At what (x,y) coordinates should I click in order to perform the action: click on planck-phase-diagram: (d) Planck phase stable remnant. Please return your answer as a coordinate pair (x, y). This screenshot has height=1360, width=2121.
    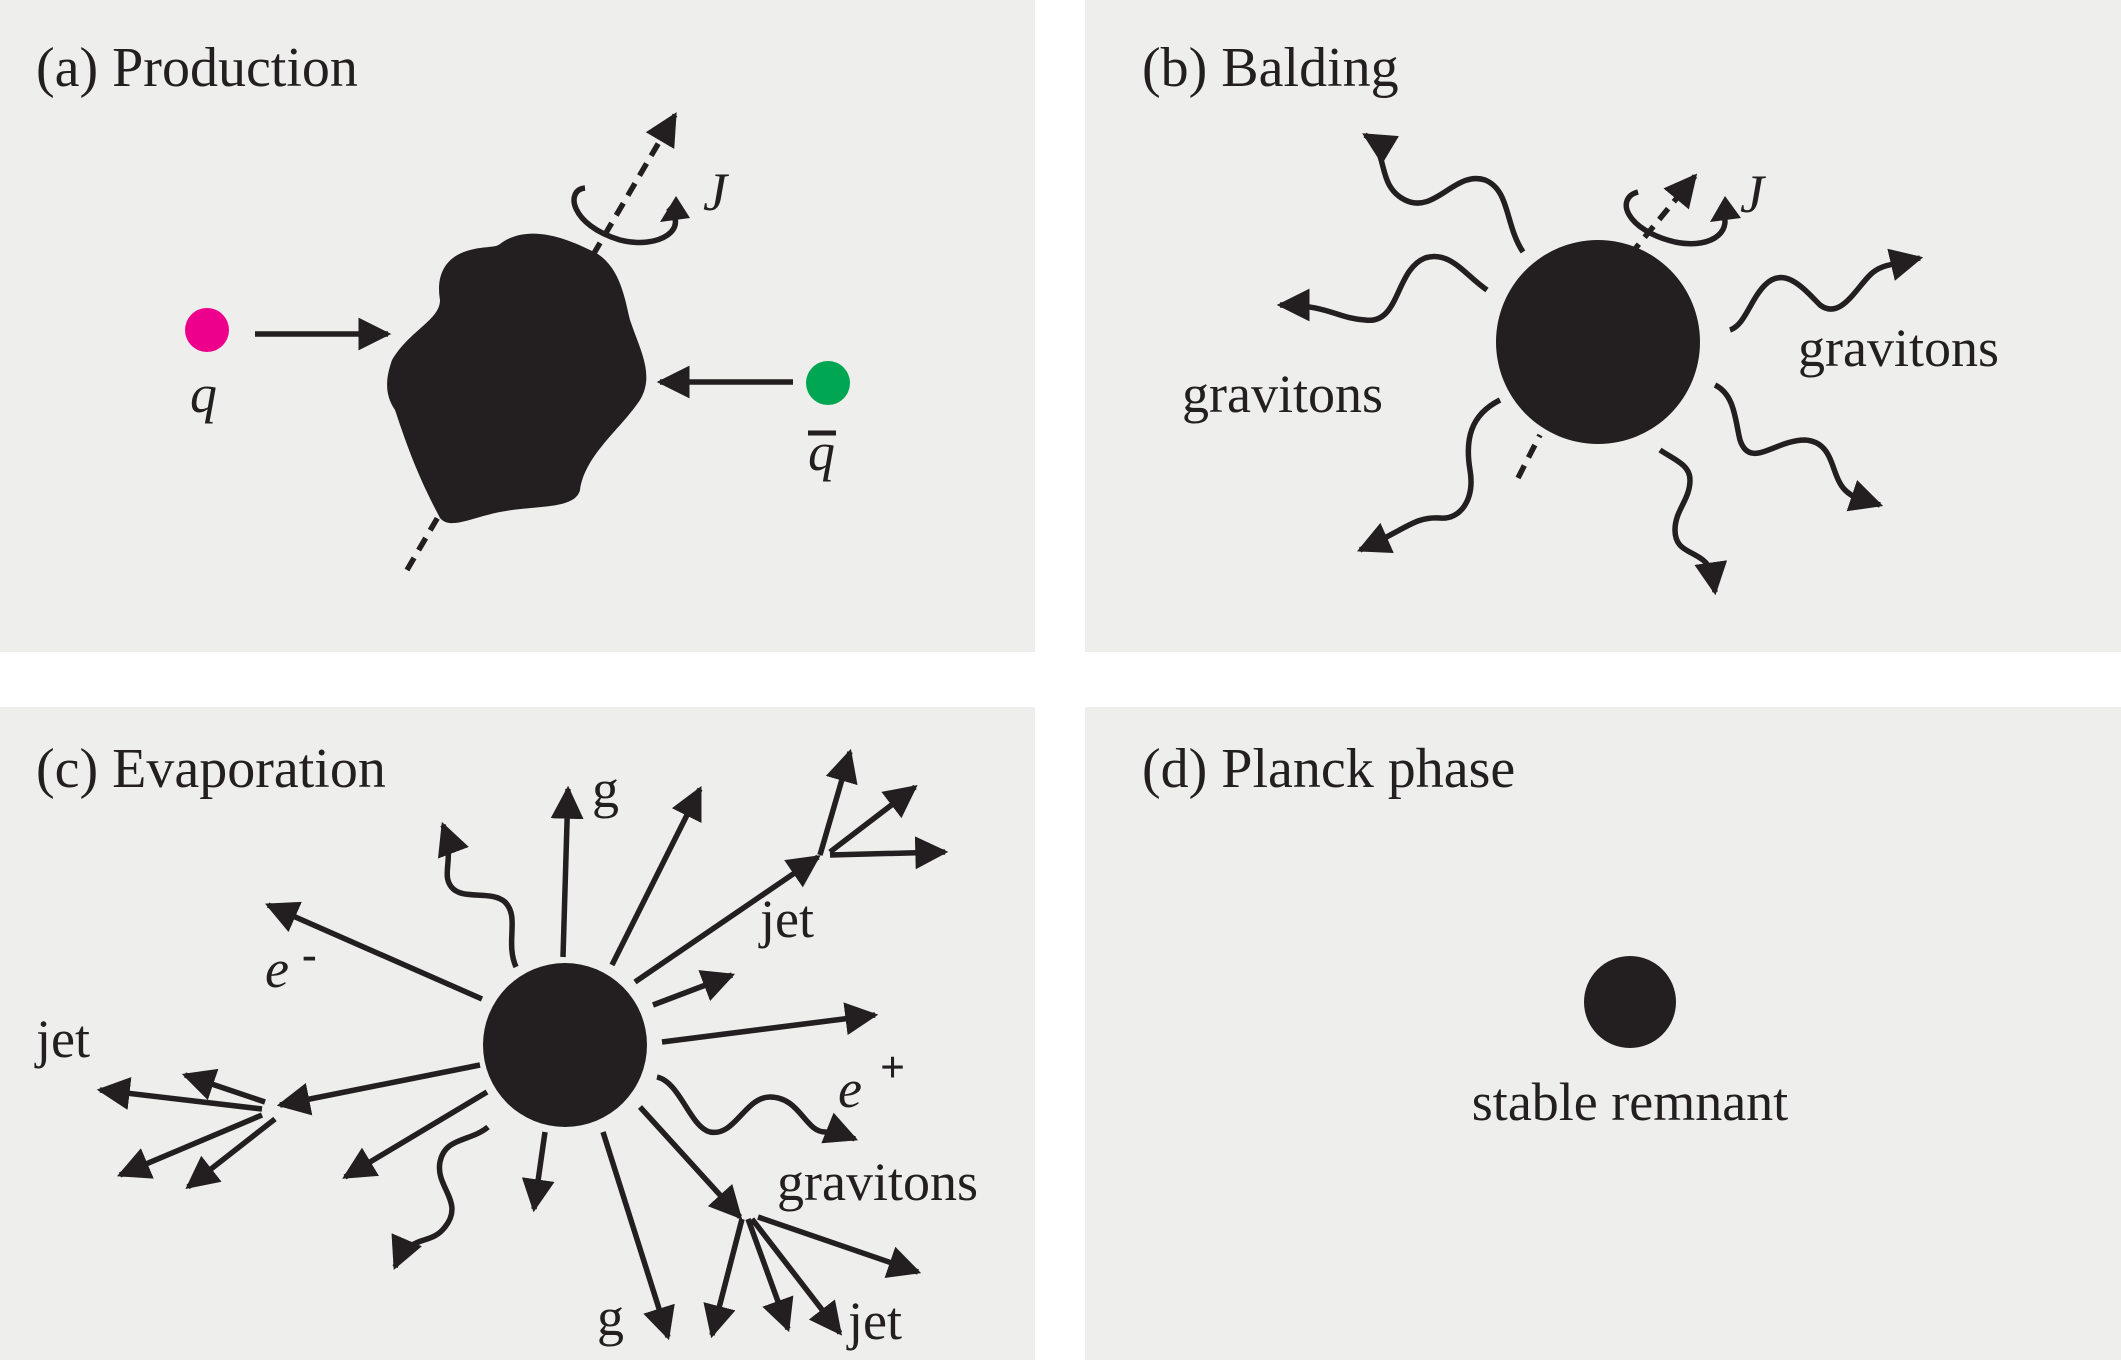
    Looking at the image, I should click on (1465, 935).